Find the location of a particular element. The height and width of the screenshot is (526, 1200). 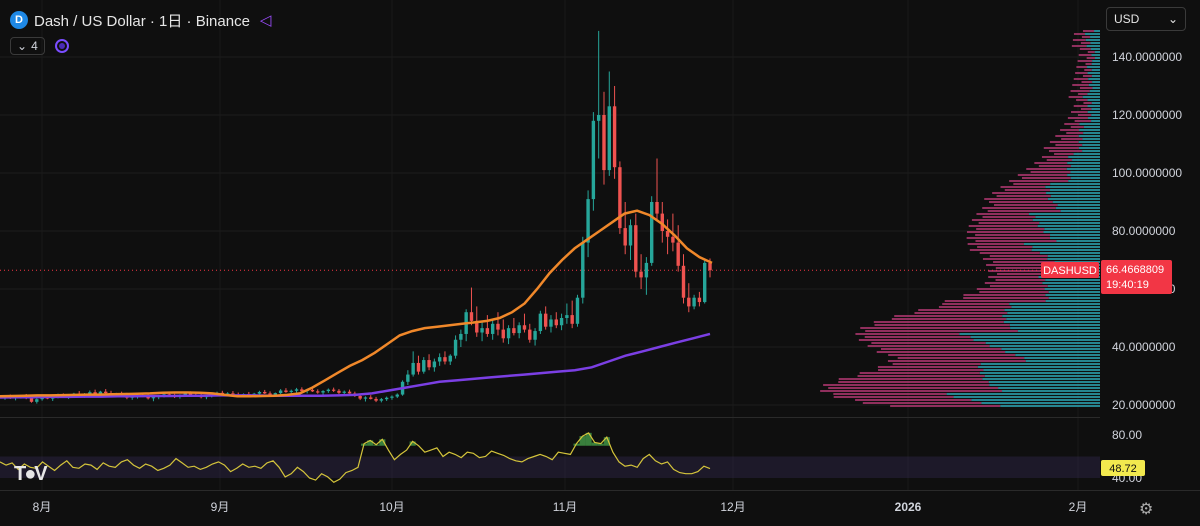

last-price-tag is located at coordinates (1136, 277).